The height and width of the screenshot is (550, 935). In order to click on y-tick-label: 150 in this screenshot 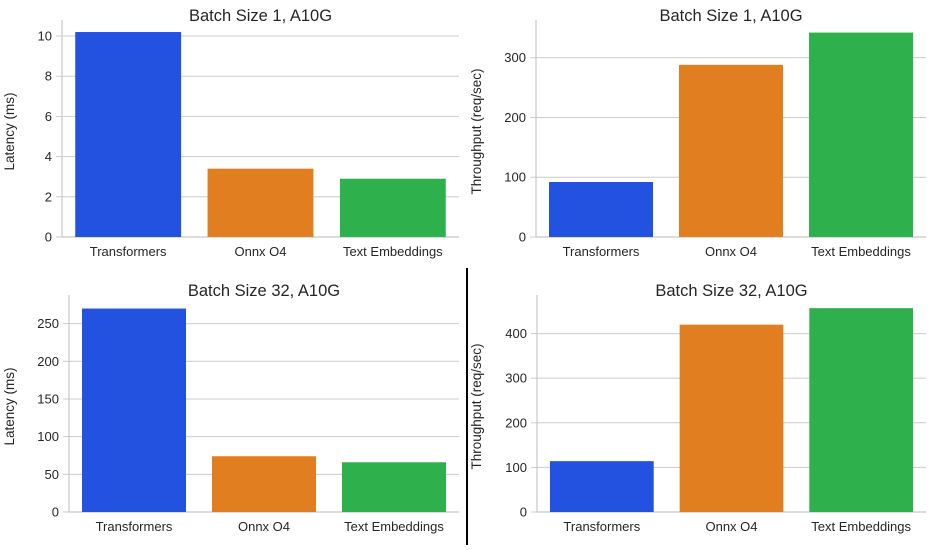, I will do `click(48, 398)`.